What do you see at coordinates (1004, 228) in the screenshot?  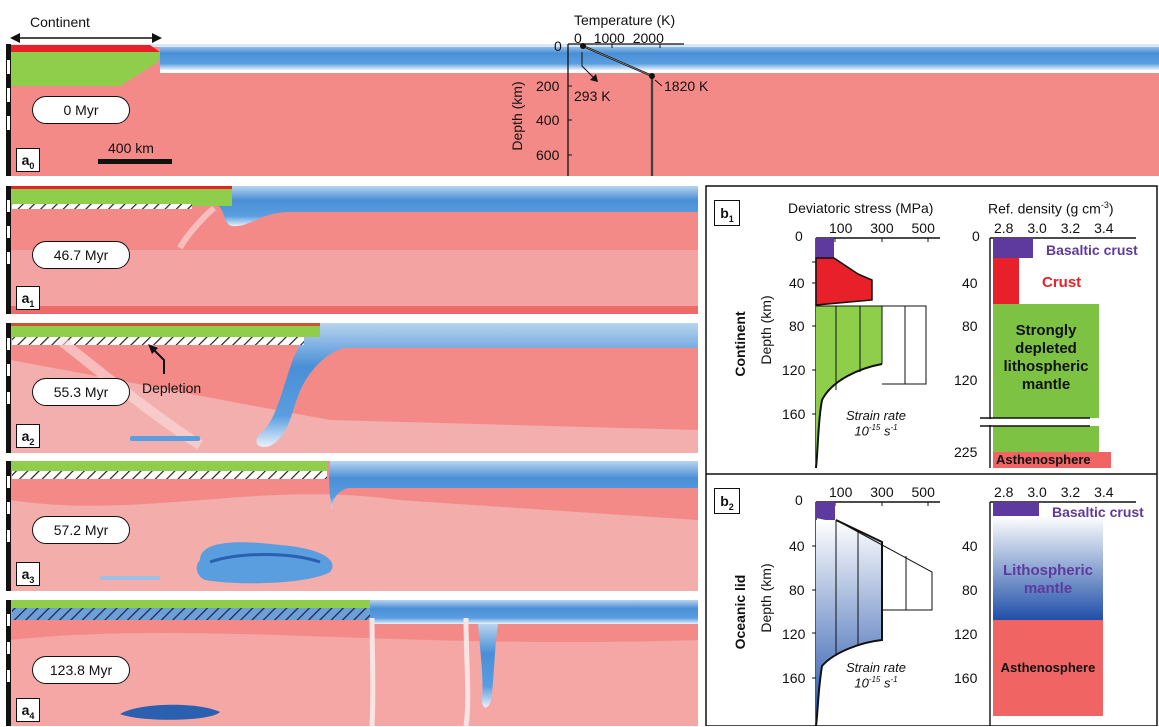 I see `b1-density-tick-2.8: 2.8` at bounding box center [1004, 228].